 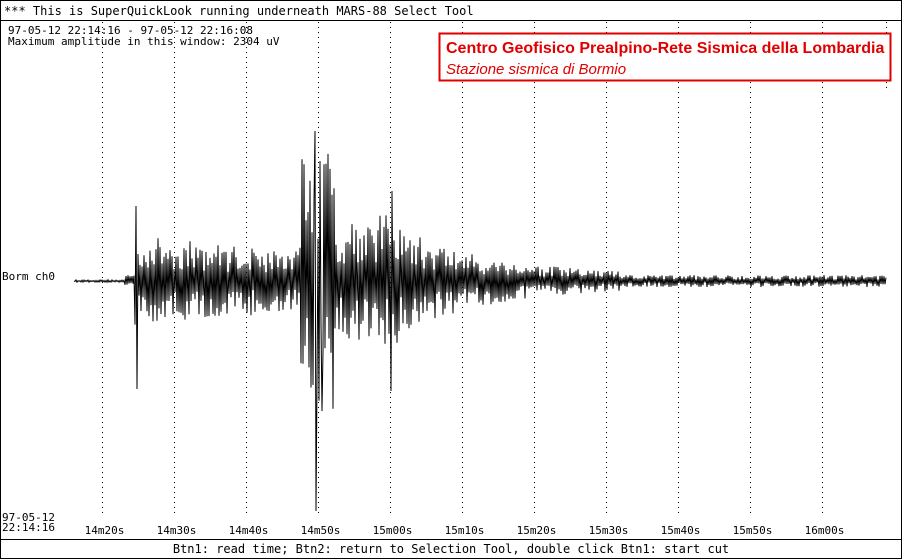 What do you see at coordinates (609, 530) in the screenshot?
I see `time-label: 15m30s` at bounding box center [609, 530].